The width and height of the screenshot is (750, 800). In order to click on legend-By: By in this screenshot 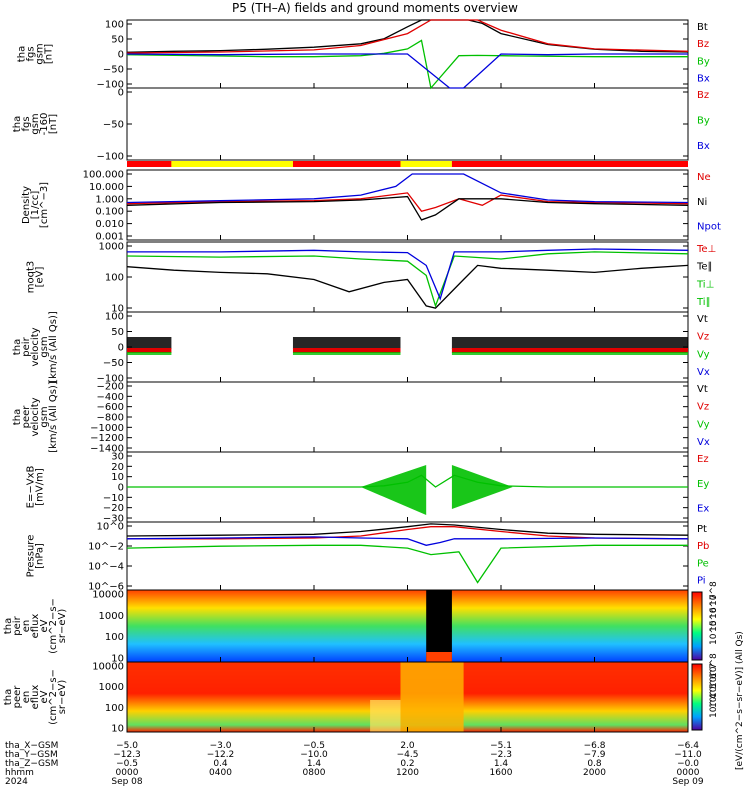, I will do `click(703, 61)`.